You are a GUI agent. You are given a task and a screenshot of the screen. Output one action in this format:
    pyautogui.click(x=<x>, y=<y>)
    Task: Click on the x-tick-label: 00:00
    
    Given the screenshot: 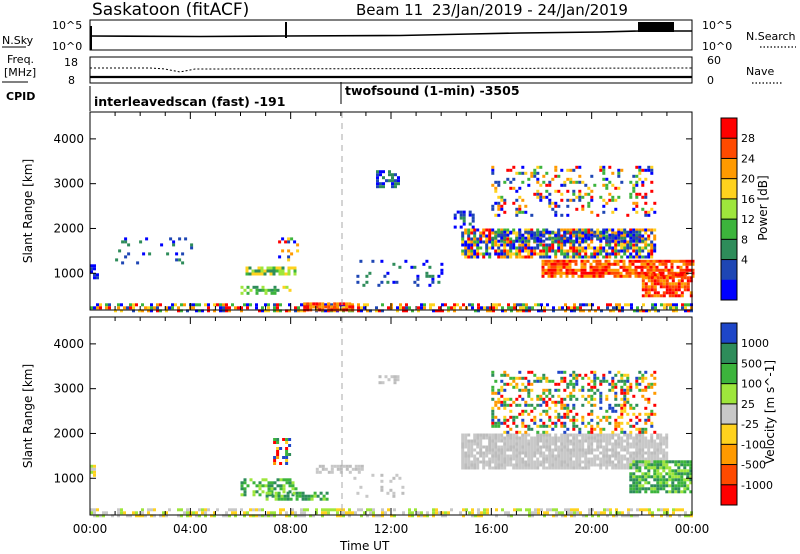 What is the action you would take?
    pyautogui.click(x=692, y=529)
    